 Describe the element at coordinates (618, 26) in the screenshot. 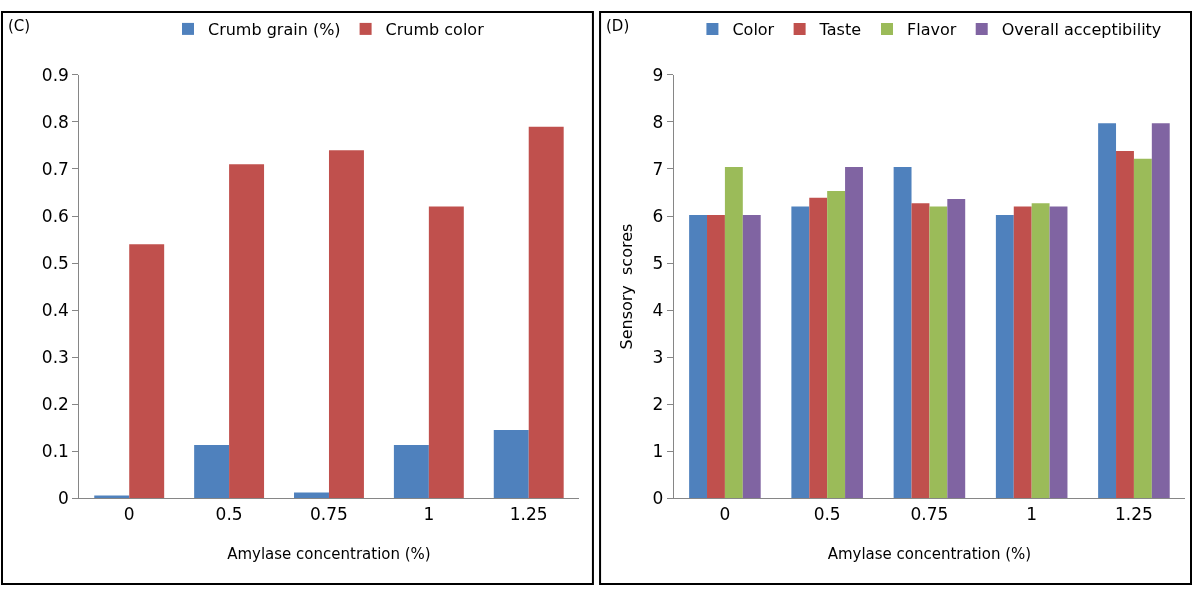

I see `chart-title: (D)` at that location.